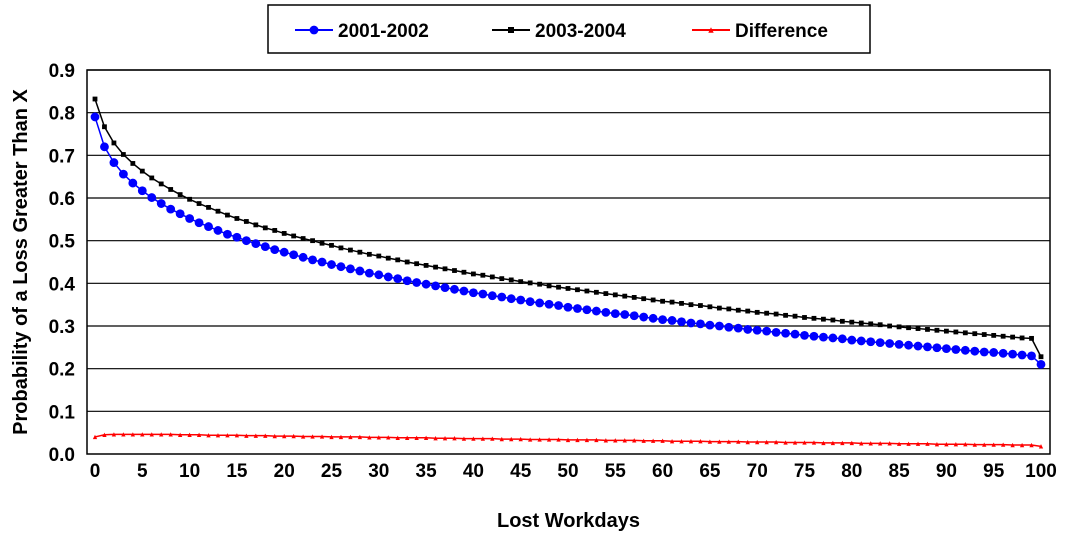  I want to click on x-tick-label: 15, so click(237, 471).